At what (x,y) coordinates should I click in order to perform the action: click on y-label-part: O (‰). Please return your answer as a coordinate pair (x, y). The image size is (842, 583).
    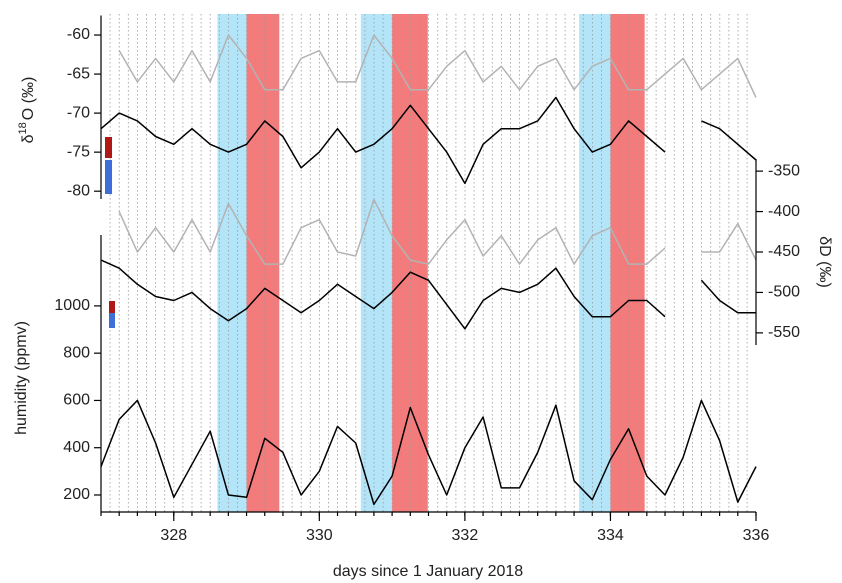
    Looking at the image, I should click on (28, 99).